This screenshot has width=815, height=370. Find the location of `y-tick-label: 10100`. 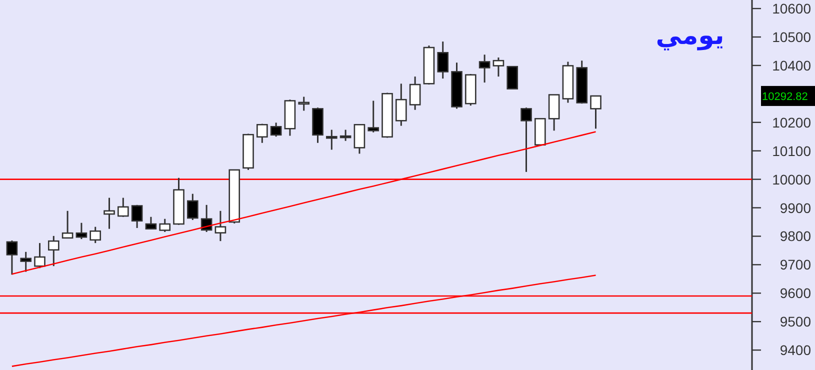

y-tick-label: 10100 is located at coordinates (792, 150).